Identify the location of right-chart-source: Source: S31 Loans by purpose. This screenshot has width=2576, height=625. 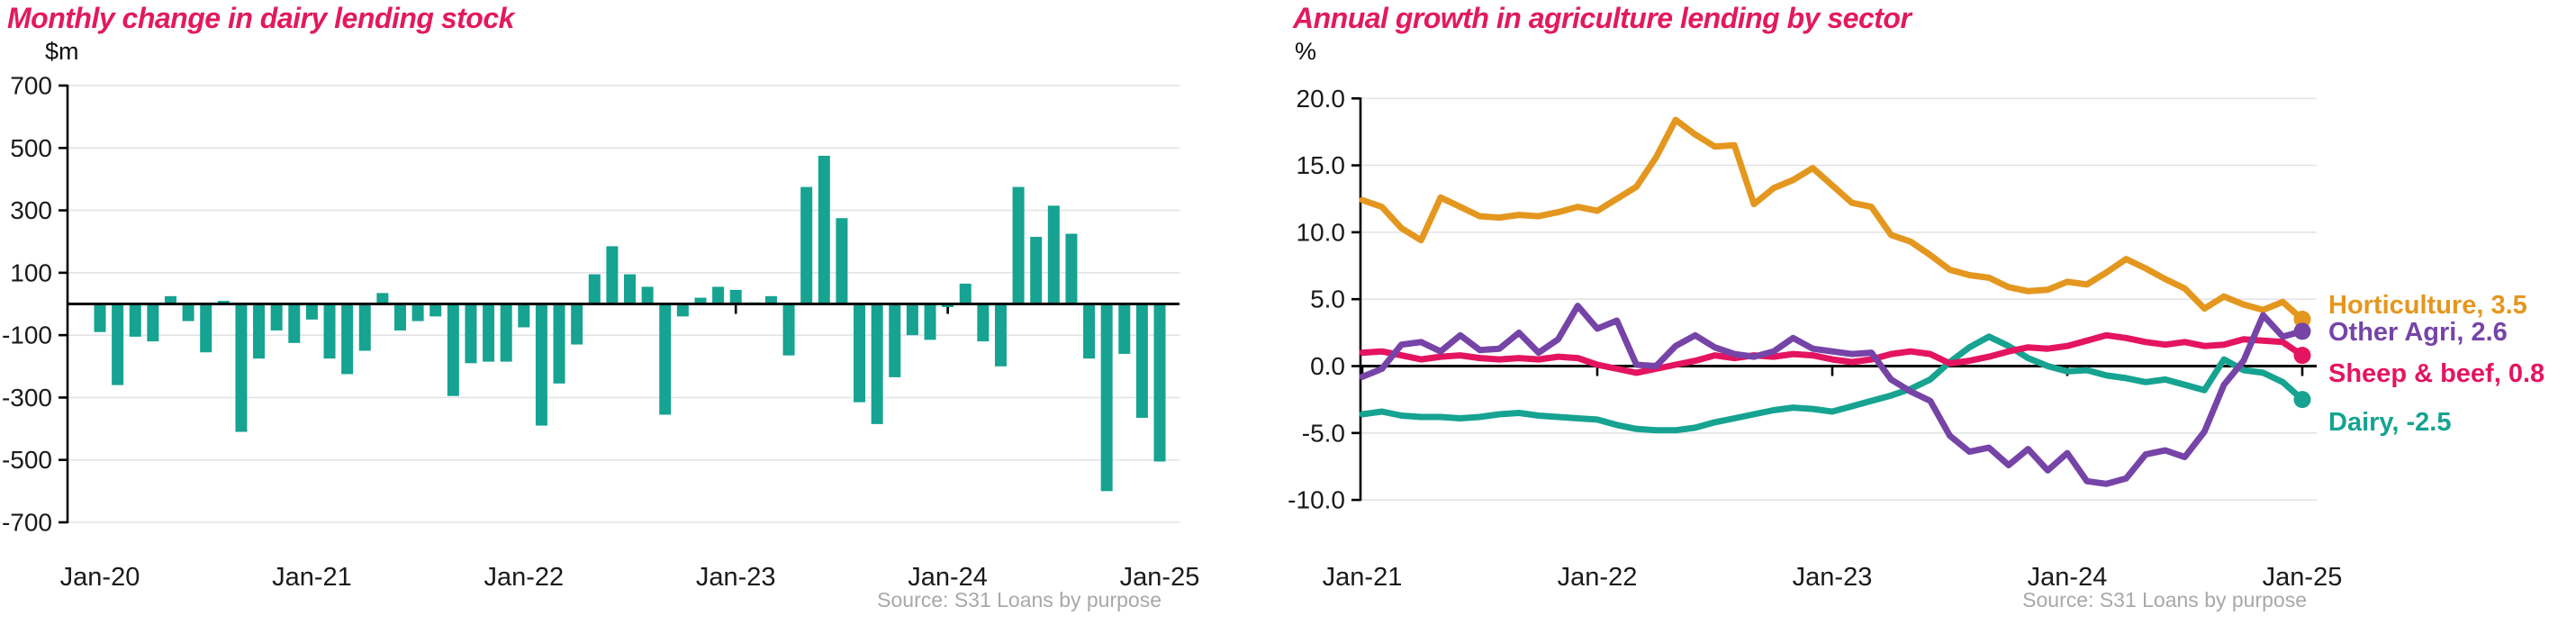
(2164, 599).